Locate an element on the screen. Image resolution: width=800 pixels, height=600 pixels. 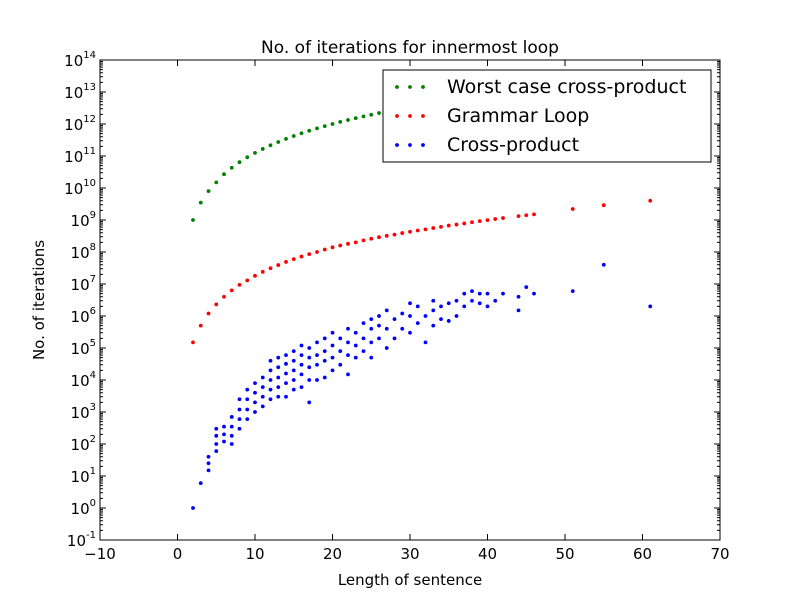
x-tick-label: 0 is located at coordinates (178, 554).